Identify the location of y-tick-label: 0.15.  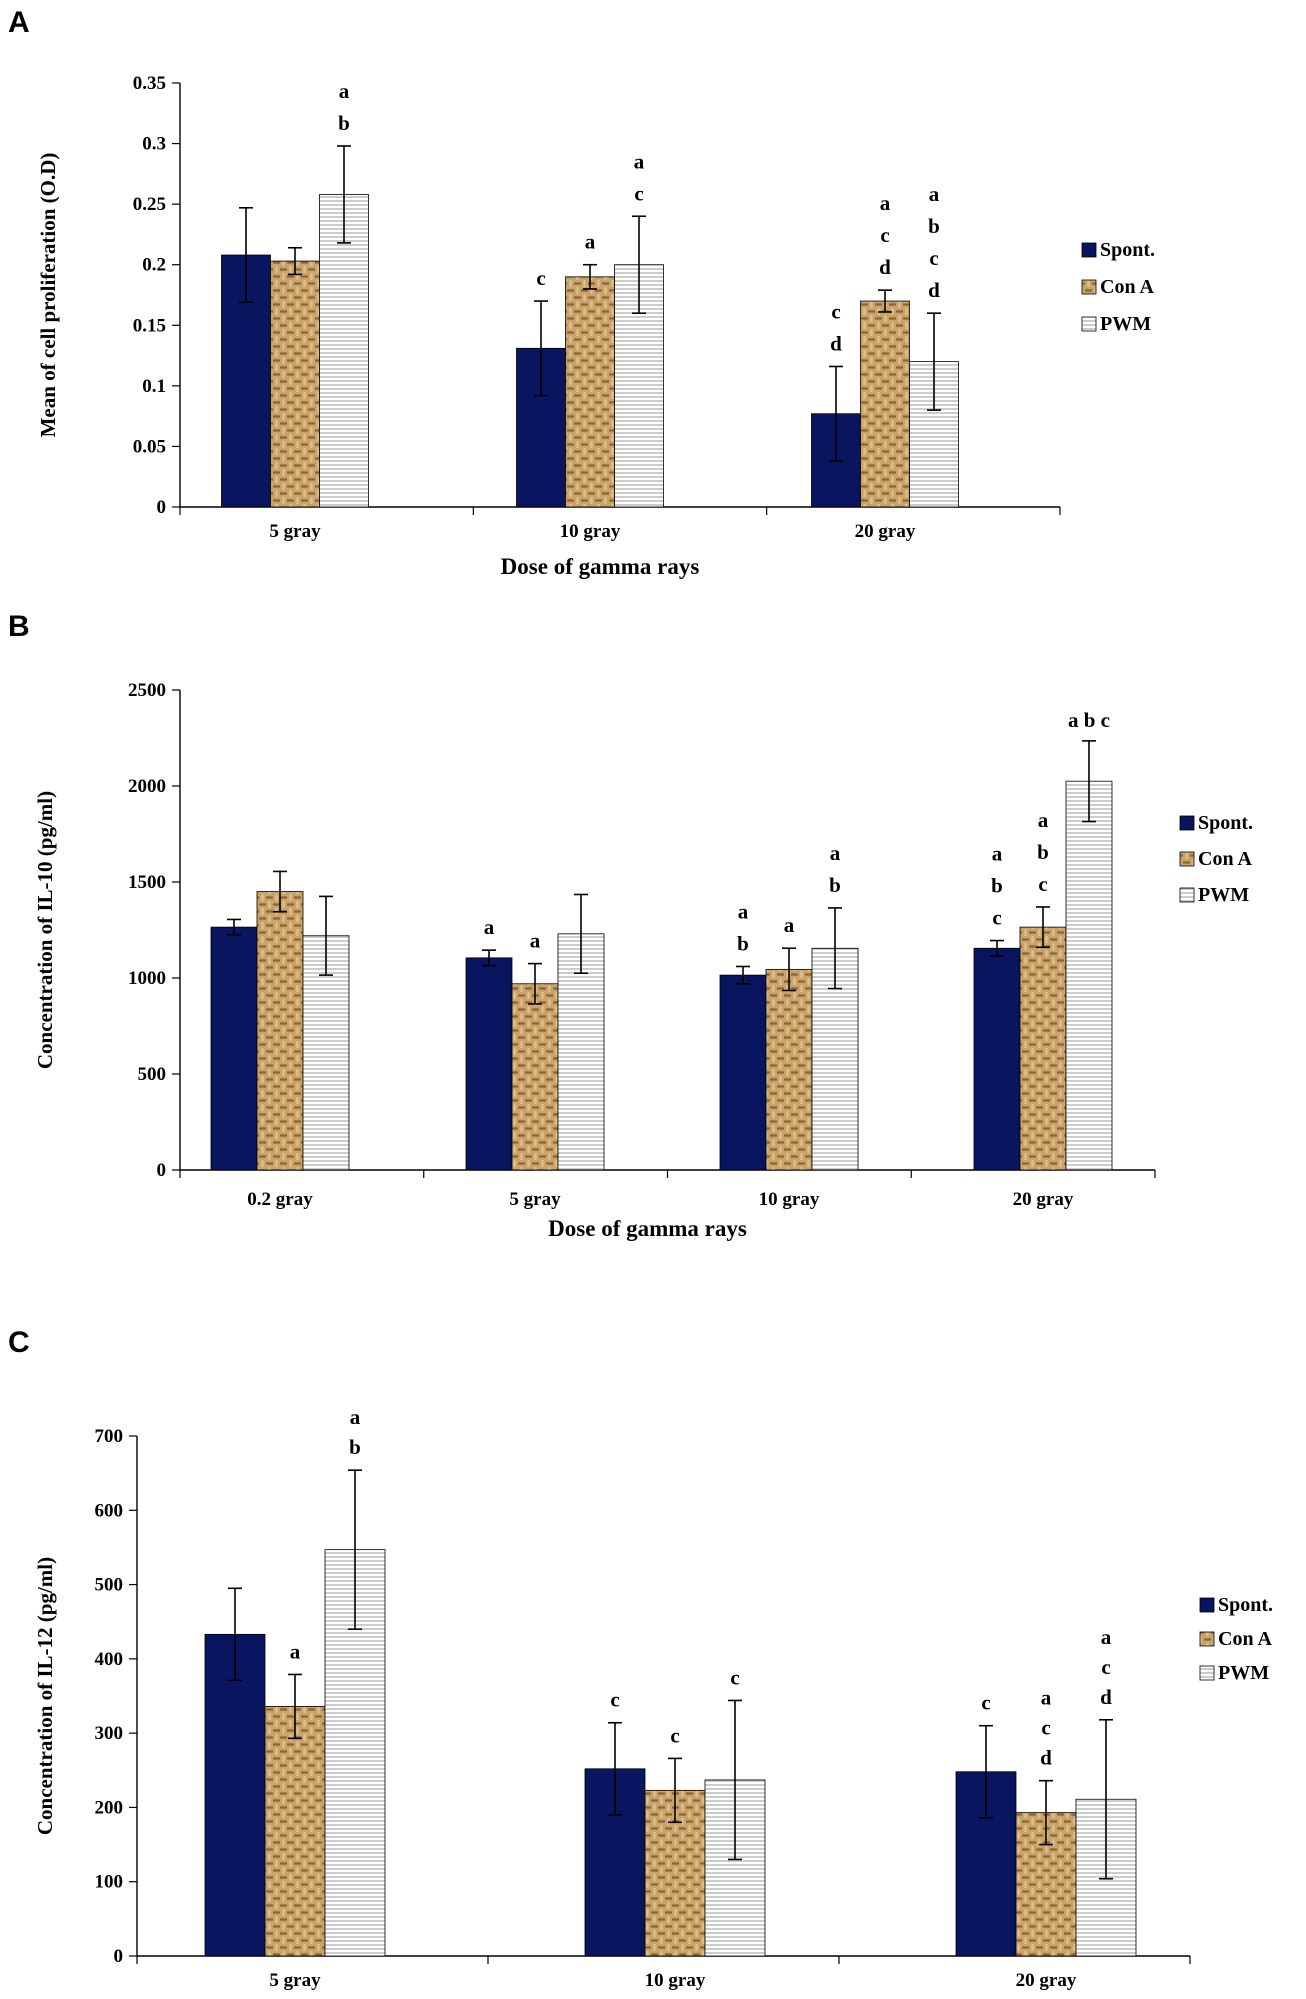
(149, 325).